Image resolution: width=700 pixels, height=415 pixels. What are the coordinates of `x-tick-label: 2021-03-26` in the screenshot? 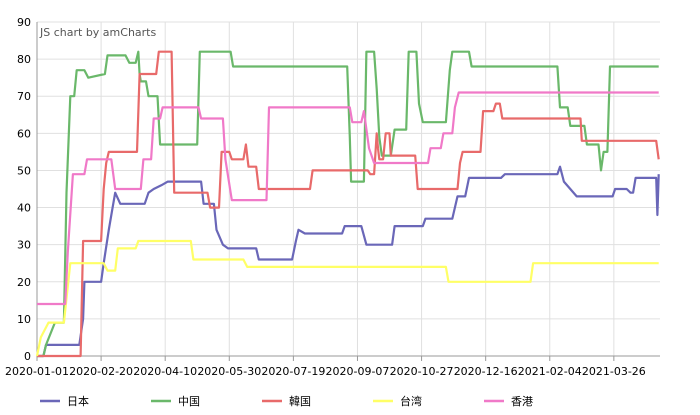 It's located at (614, 371).